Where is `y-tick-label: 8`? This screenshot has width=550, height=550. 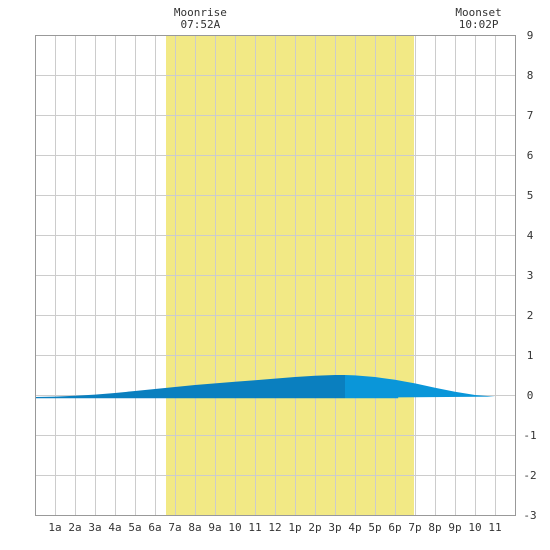 y-tick-label: 8 is located at coordinates (530, 75).